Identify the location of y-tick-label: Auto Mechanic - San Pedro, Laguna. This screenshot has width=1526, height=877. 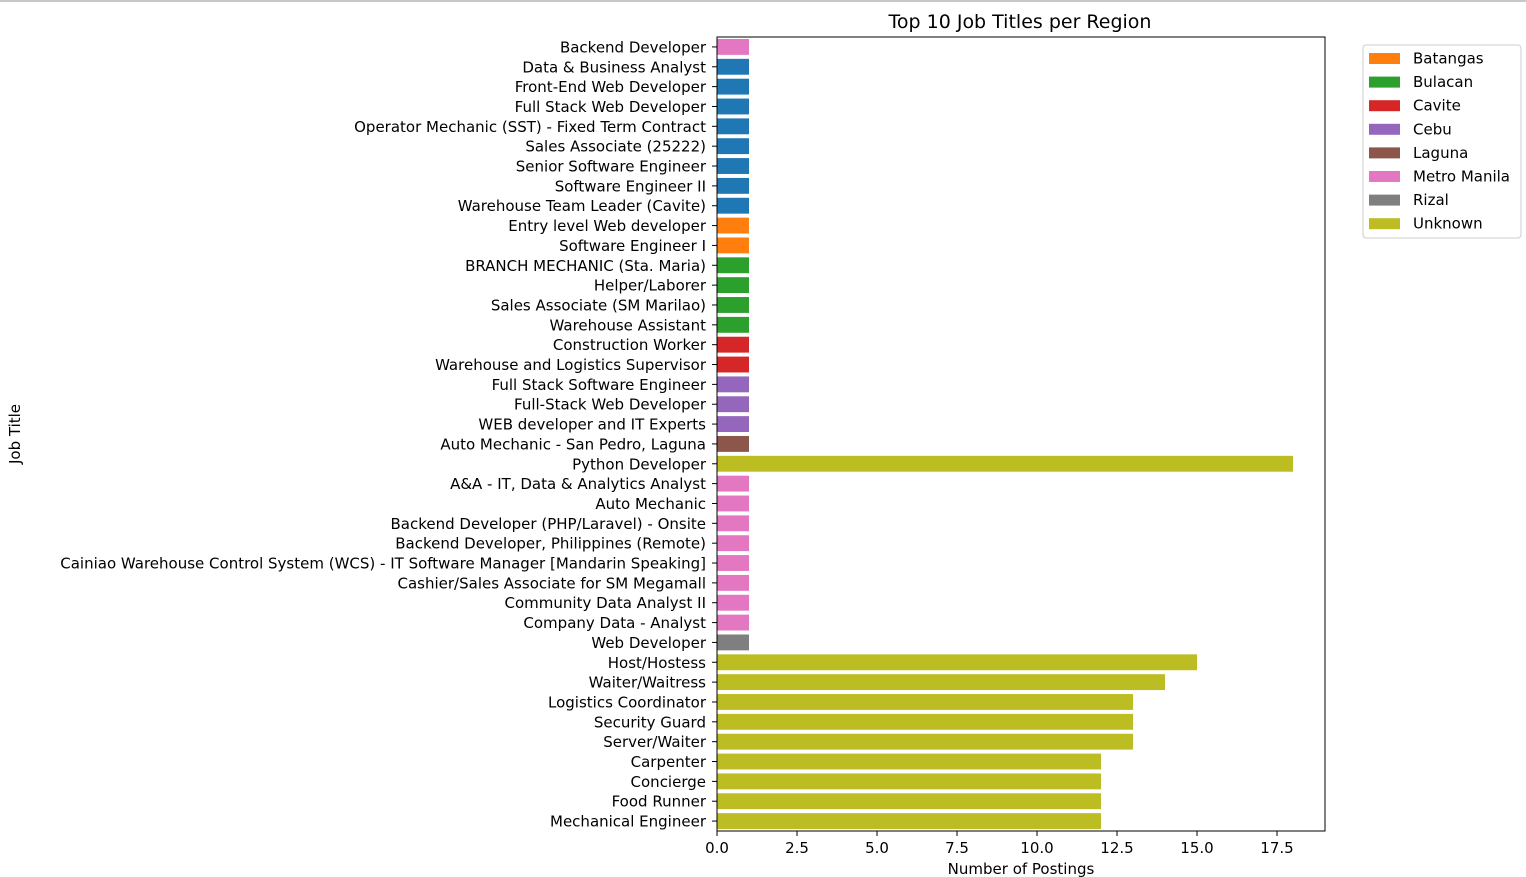
(573, 444).